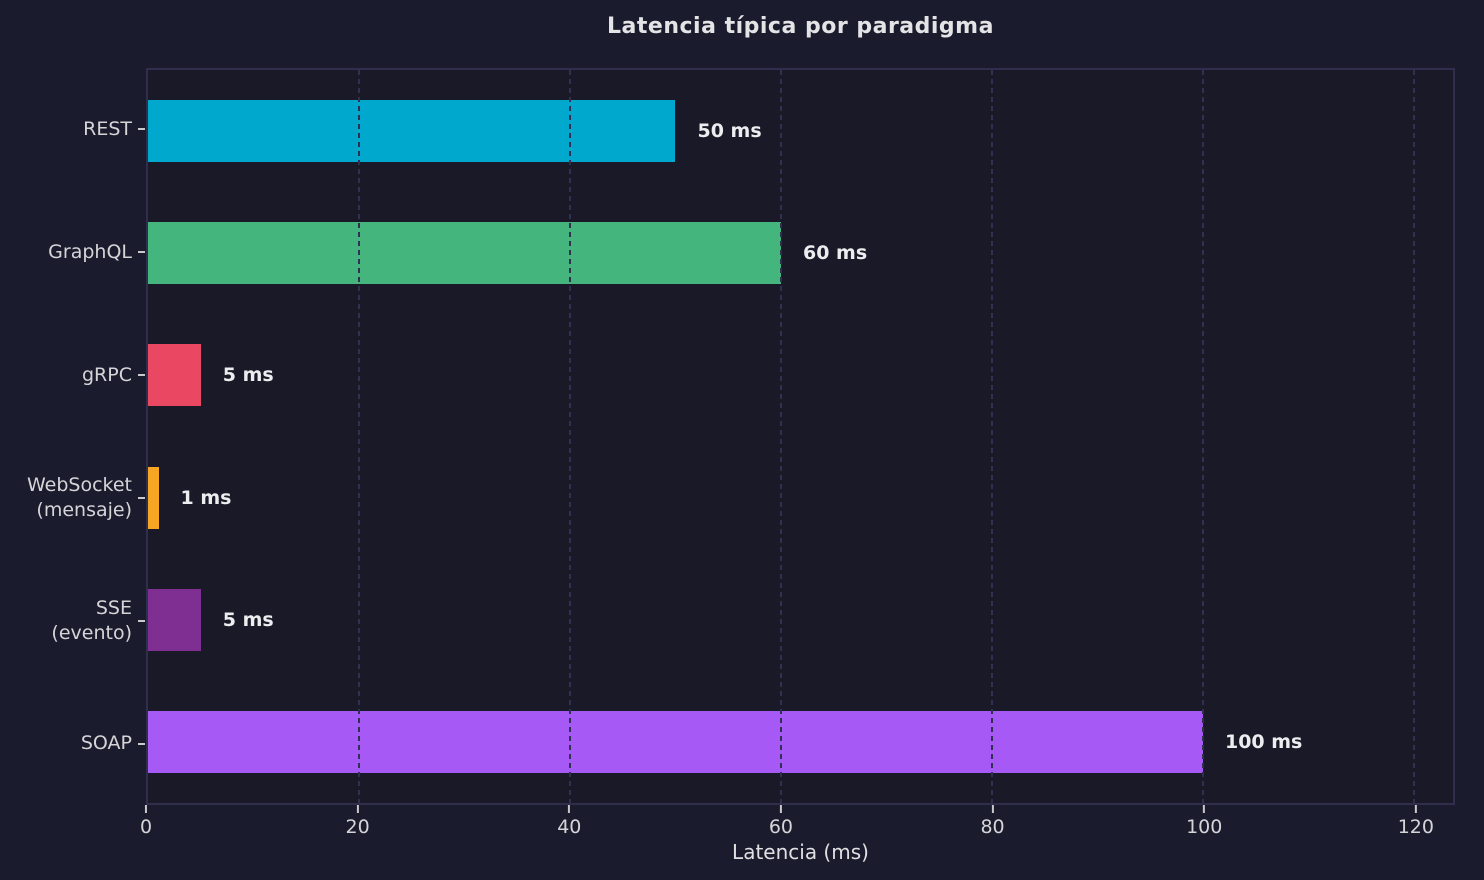 The height and width of the screenshot is (880, 1484). I want to click on y-label-line: REST, so click(107, 128).